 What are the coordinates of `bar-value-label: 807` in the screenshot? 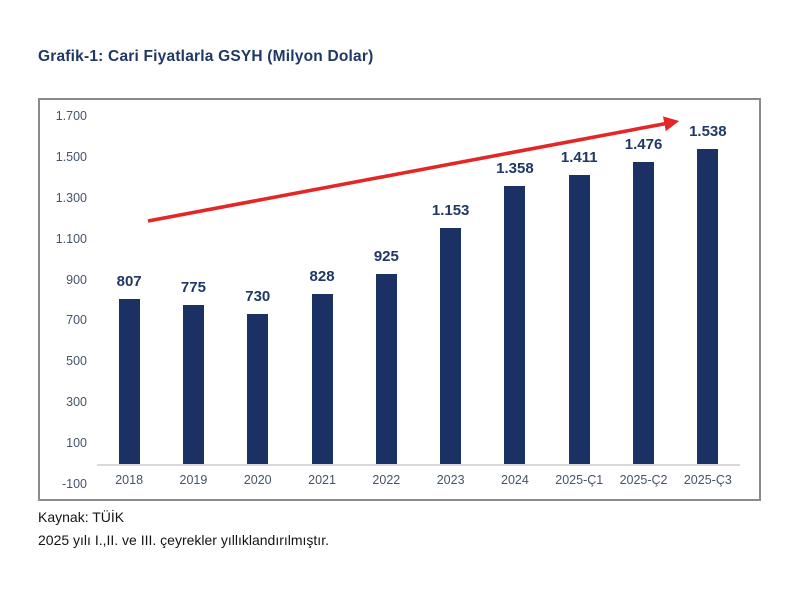 It's located at (129, 281).